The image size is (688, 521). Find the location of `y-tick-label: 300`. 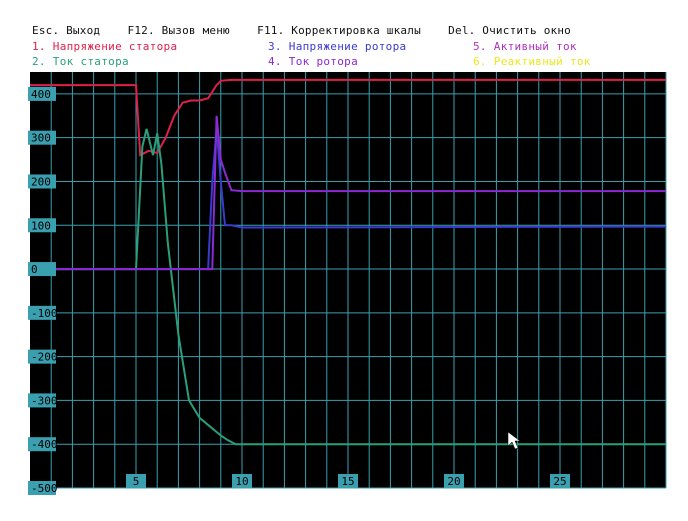

y-tick-label: 300 is located at coordinates (41, 138).